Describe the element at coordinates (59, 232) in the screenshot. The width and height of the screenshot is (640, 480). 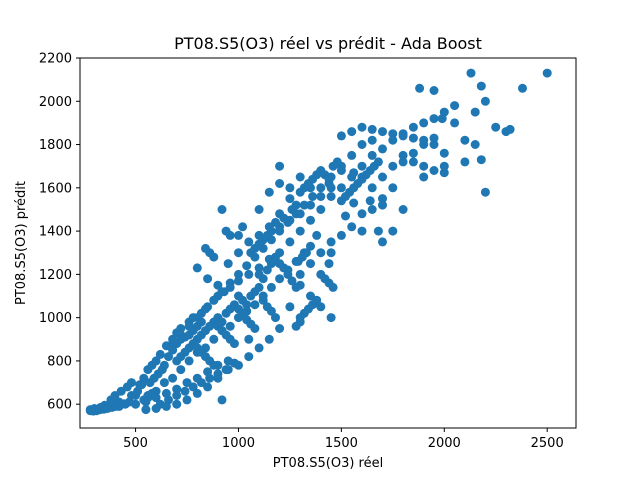
I see `y-axis: 600 800 1000 1200 1400 1600 1800 2000 2200` at that location.